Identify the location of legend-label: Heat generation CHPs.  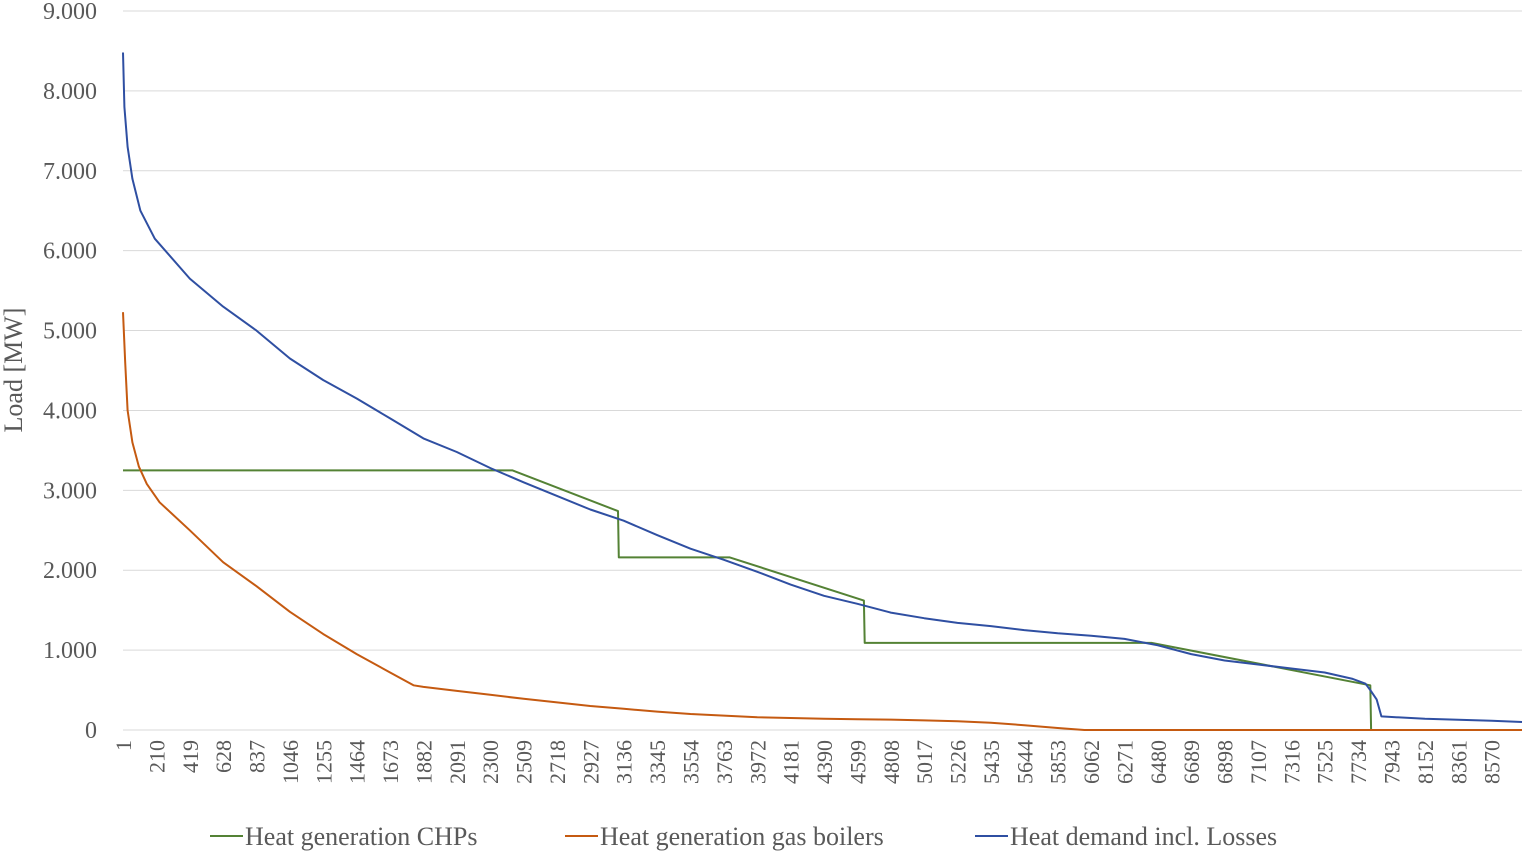
(361, 836).